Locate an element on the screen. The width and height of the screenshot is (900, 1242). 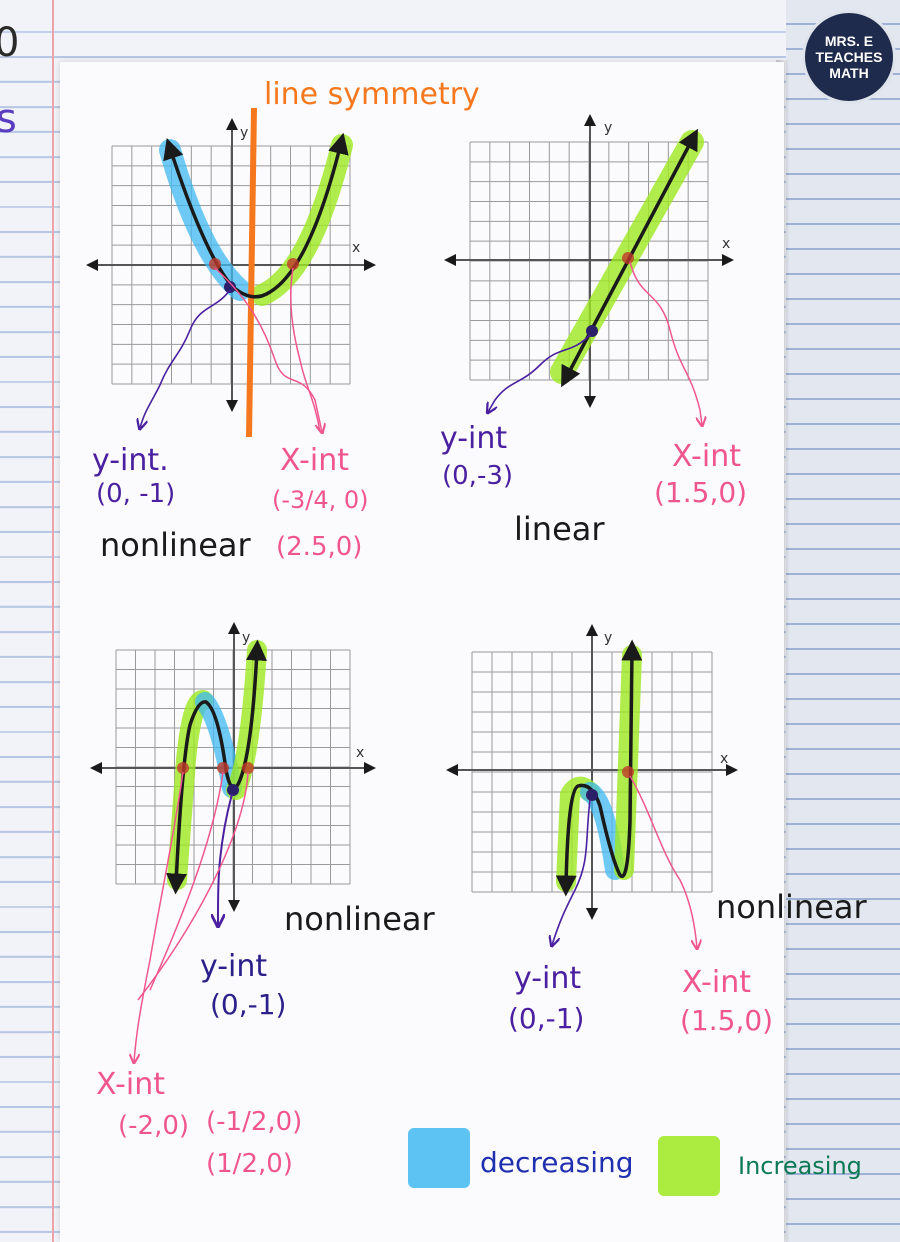
graph-1-decreasing-highlight is located at coordinates (205, 220).